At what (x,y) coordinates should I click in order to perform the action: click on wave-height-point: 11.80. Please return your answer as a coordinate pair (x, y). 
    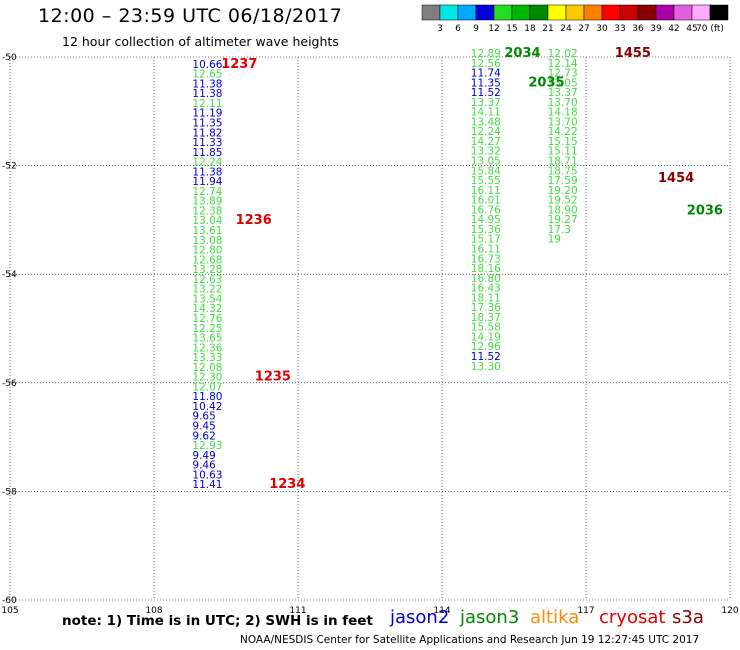
    Looking at the image, I should click on (207, 397).